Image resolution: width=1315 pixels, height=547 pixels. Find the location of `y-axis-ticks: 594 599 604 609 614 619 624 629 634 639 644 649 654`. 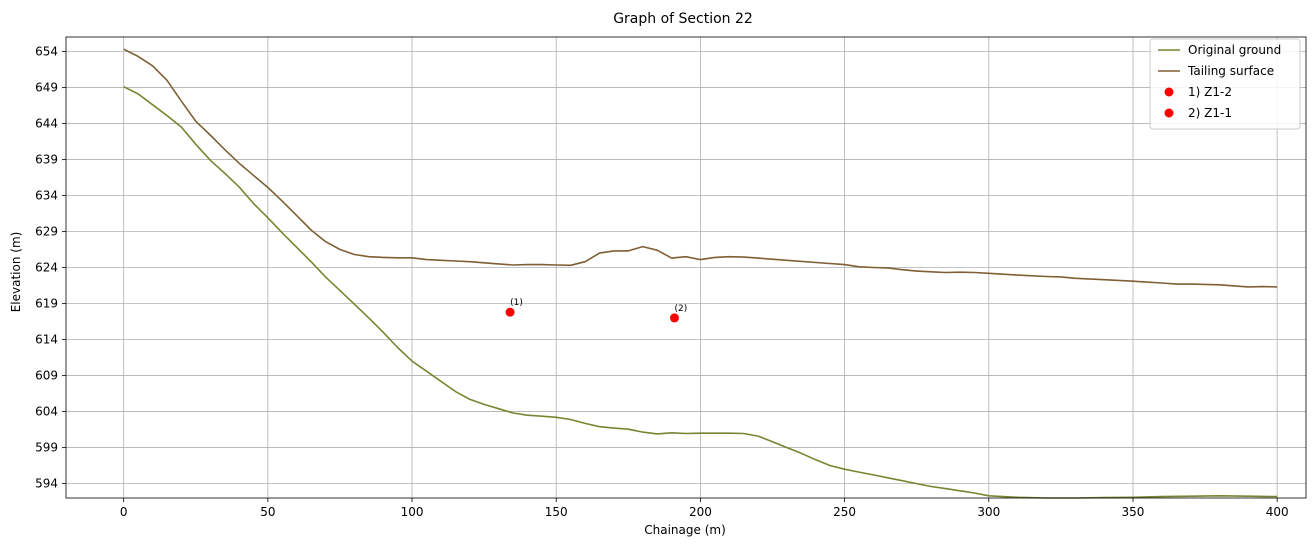

y-axis-ticks: 594 599 604 609 614 619 624 629 634 639 644 649 654 is located at coordinates (50, 267).